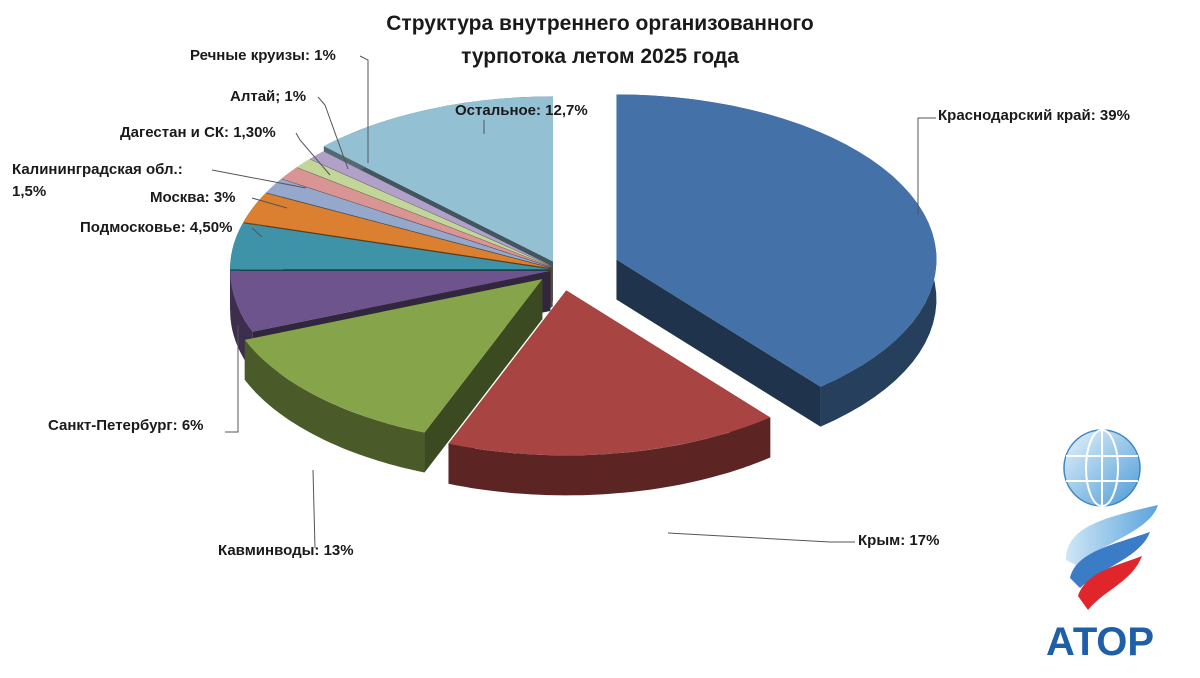 Image resolution: width=1200 pixels, height=678 pixels. I want to click on slice-label-0: Краснодарский край: 39%, so click(1034, 115).